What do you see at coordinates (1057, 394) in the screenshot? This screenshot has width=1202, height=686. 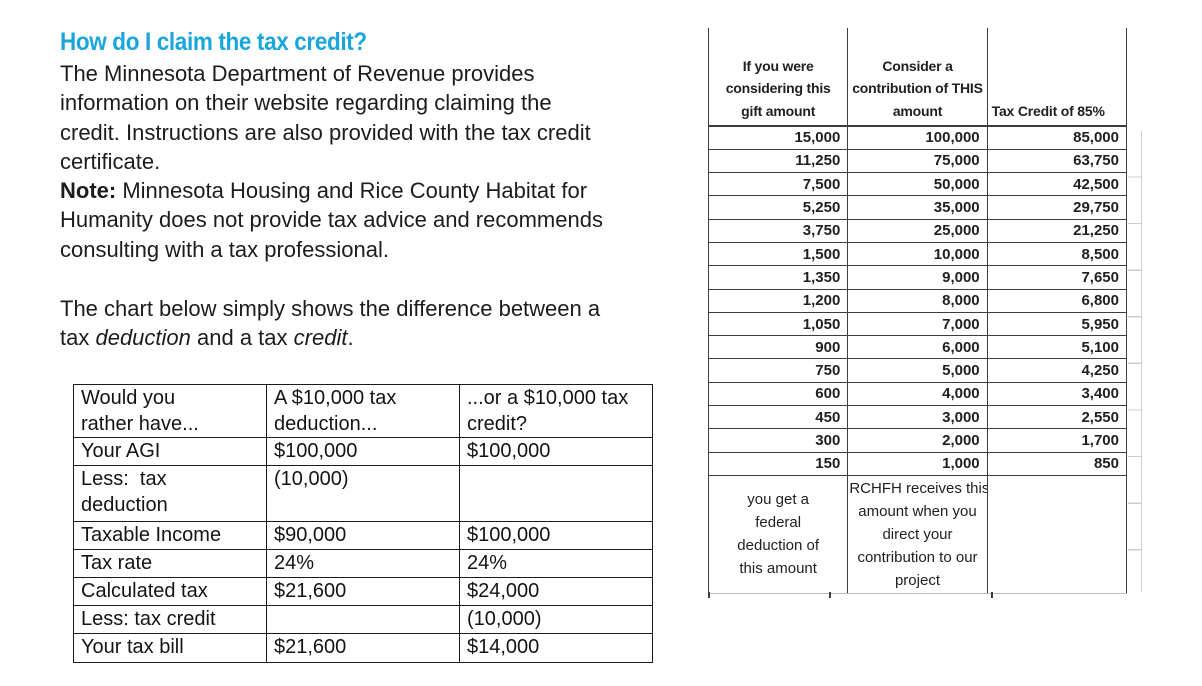 I see `amount-cell: 3,400` at bounding box center [1057, 394].